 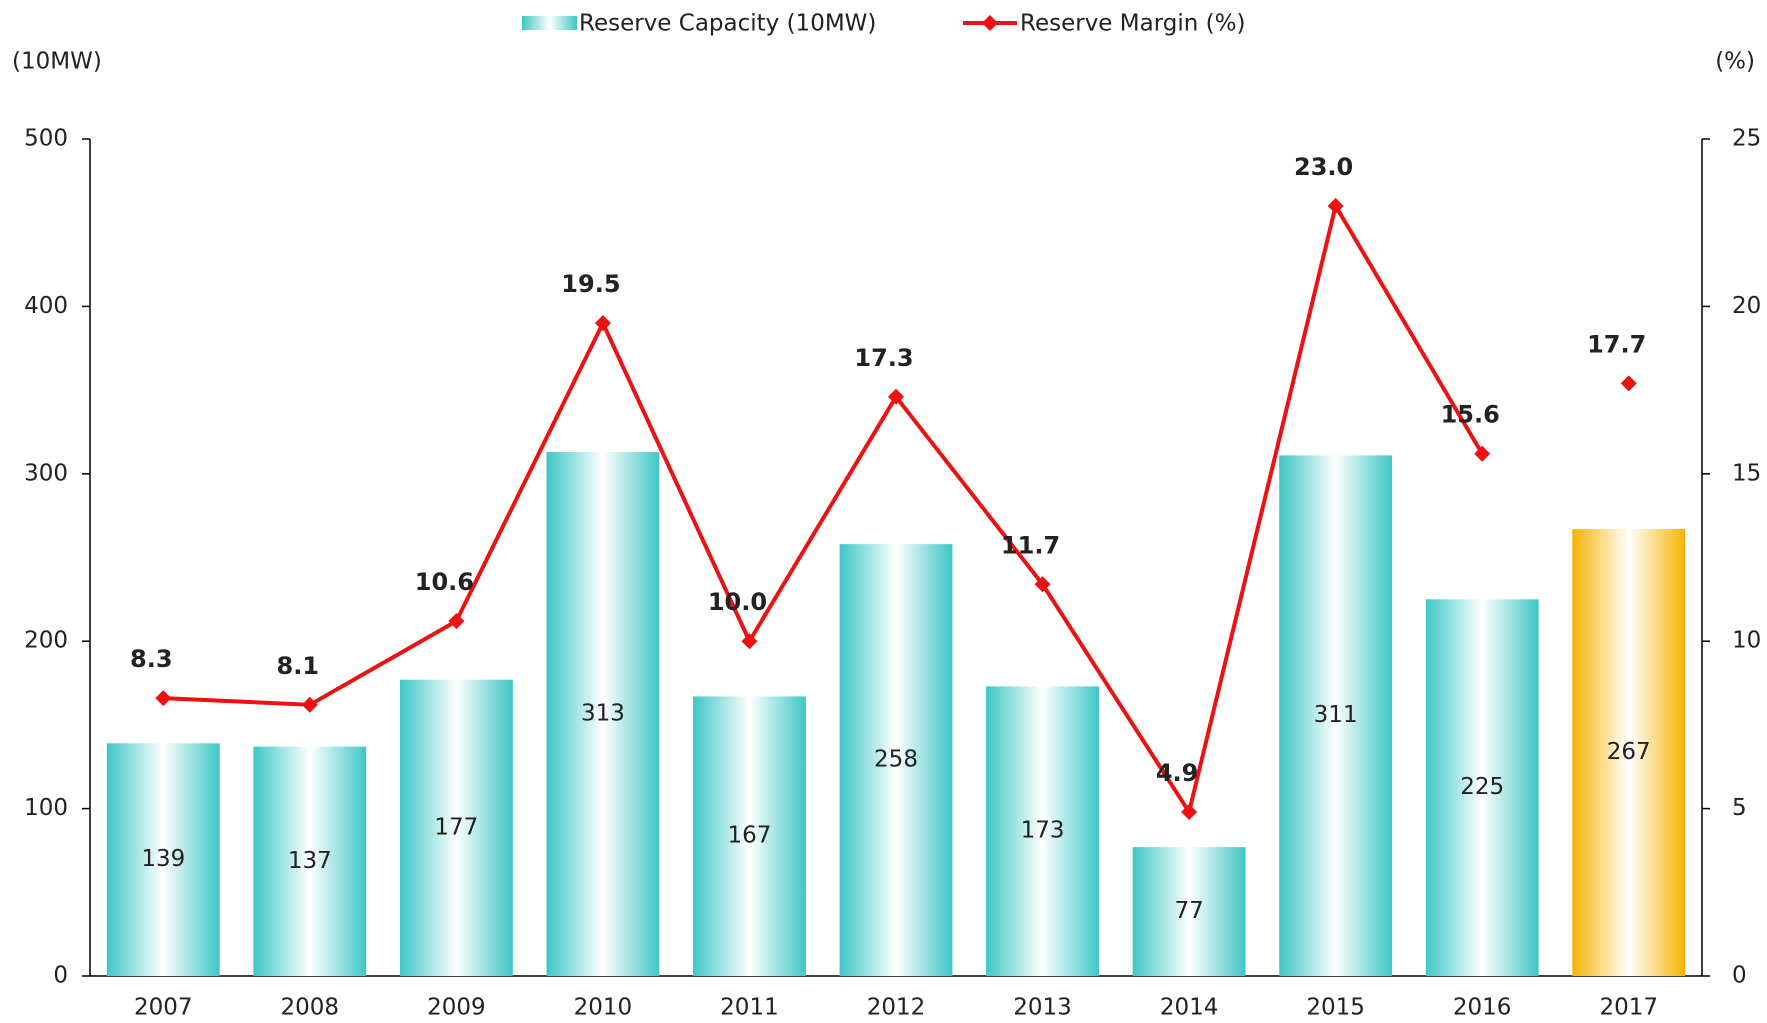 What do you see at coordinates (1323, 167) in the screenshot?
I see `line-value-label: 23.0` at bounding box center [1323, 167].